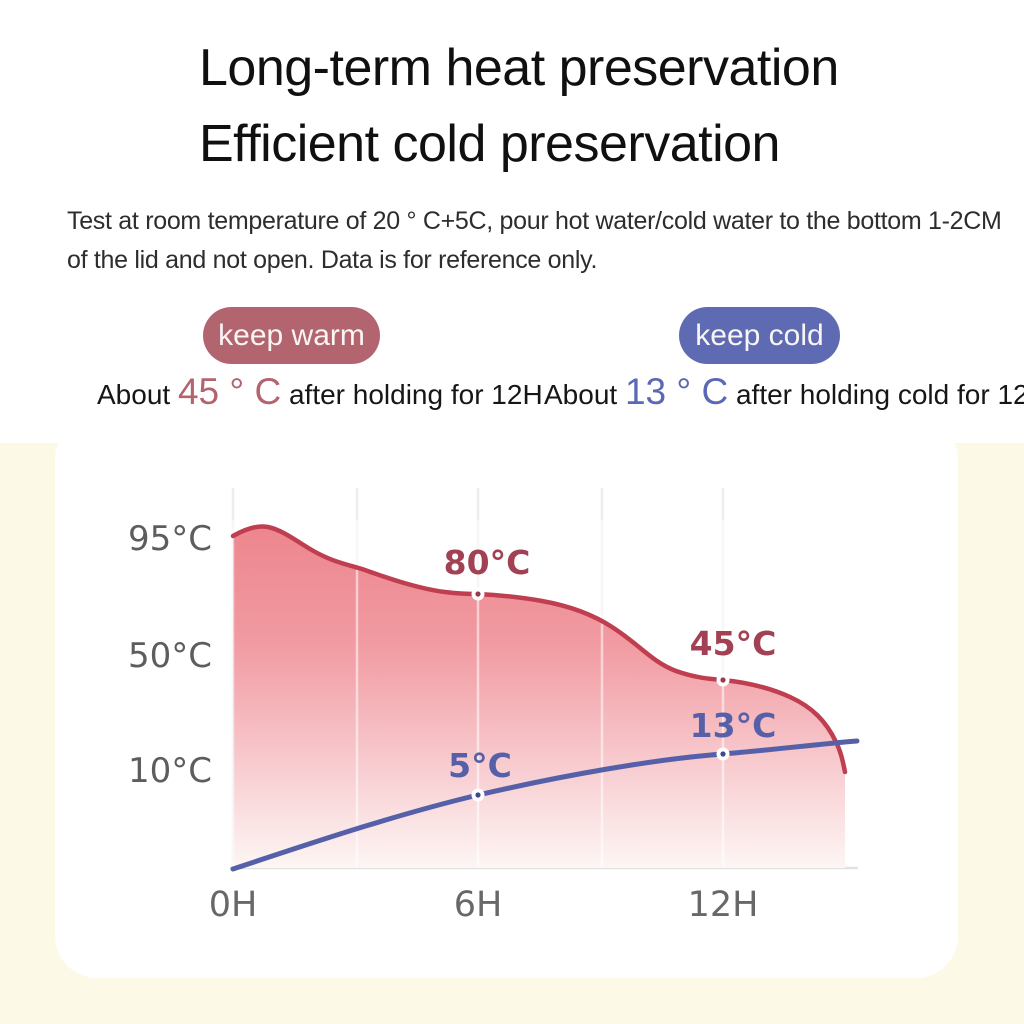 The height and width of the screenshot is (1024, 1024). I want to click on keep-cold-badge-label: keep cold, so click(759, 335).